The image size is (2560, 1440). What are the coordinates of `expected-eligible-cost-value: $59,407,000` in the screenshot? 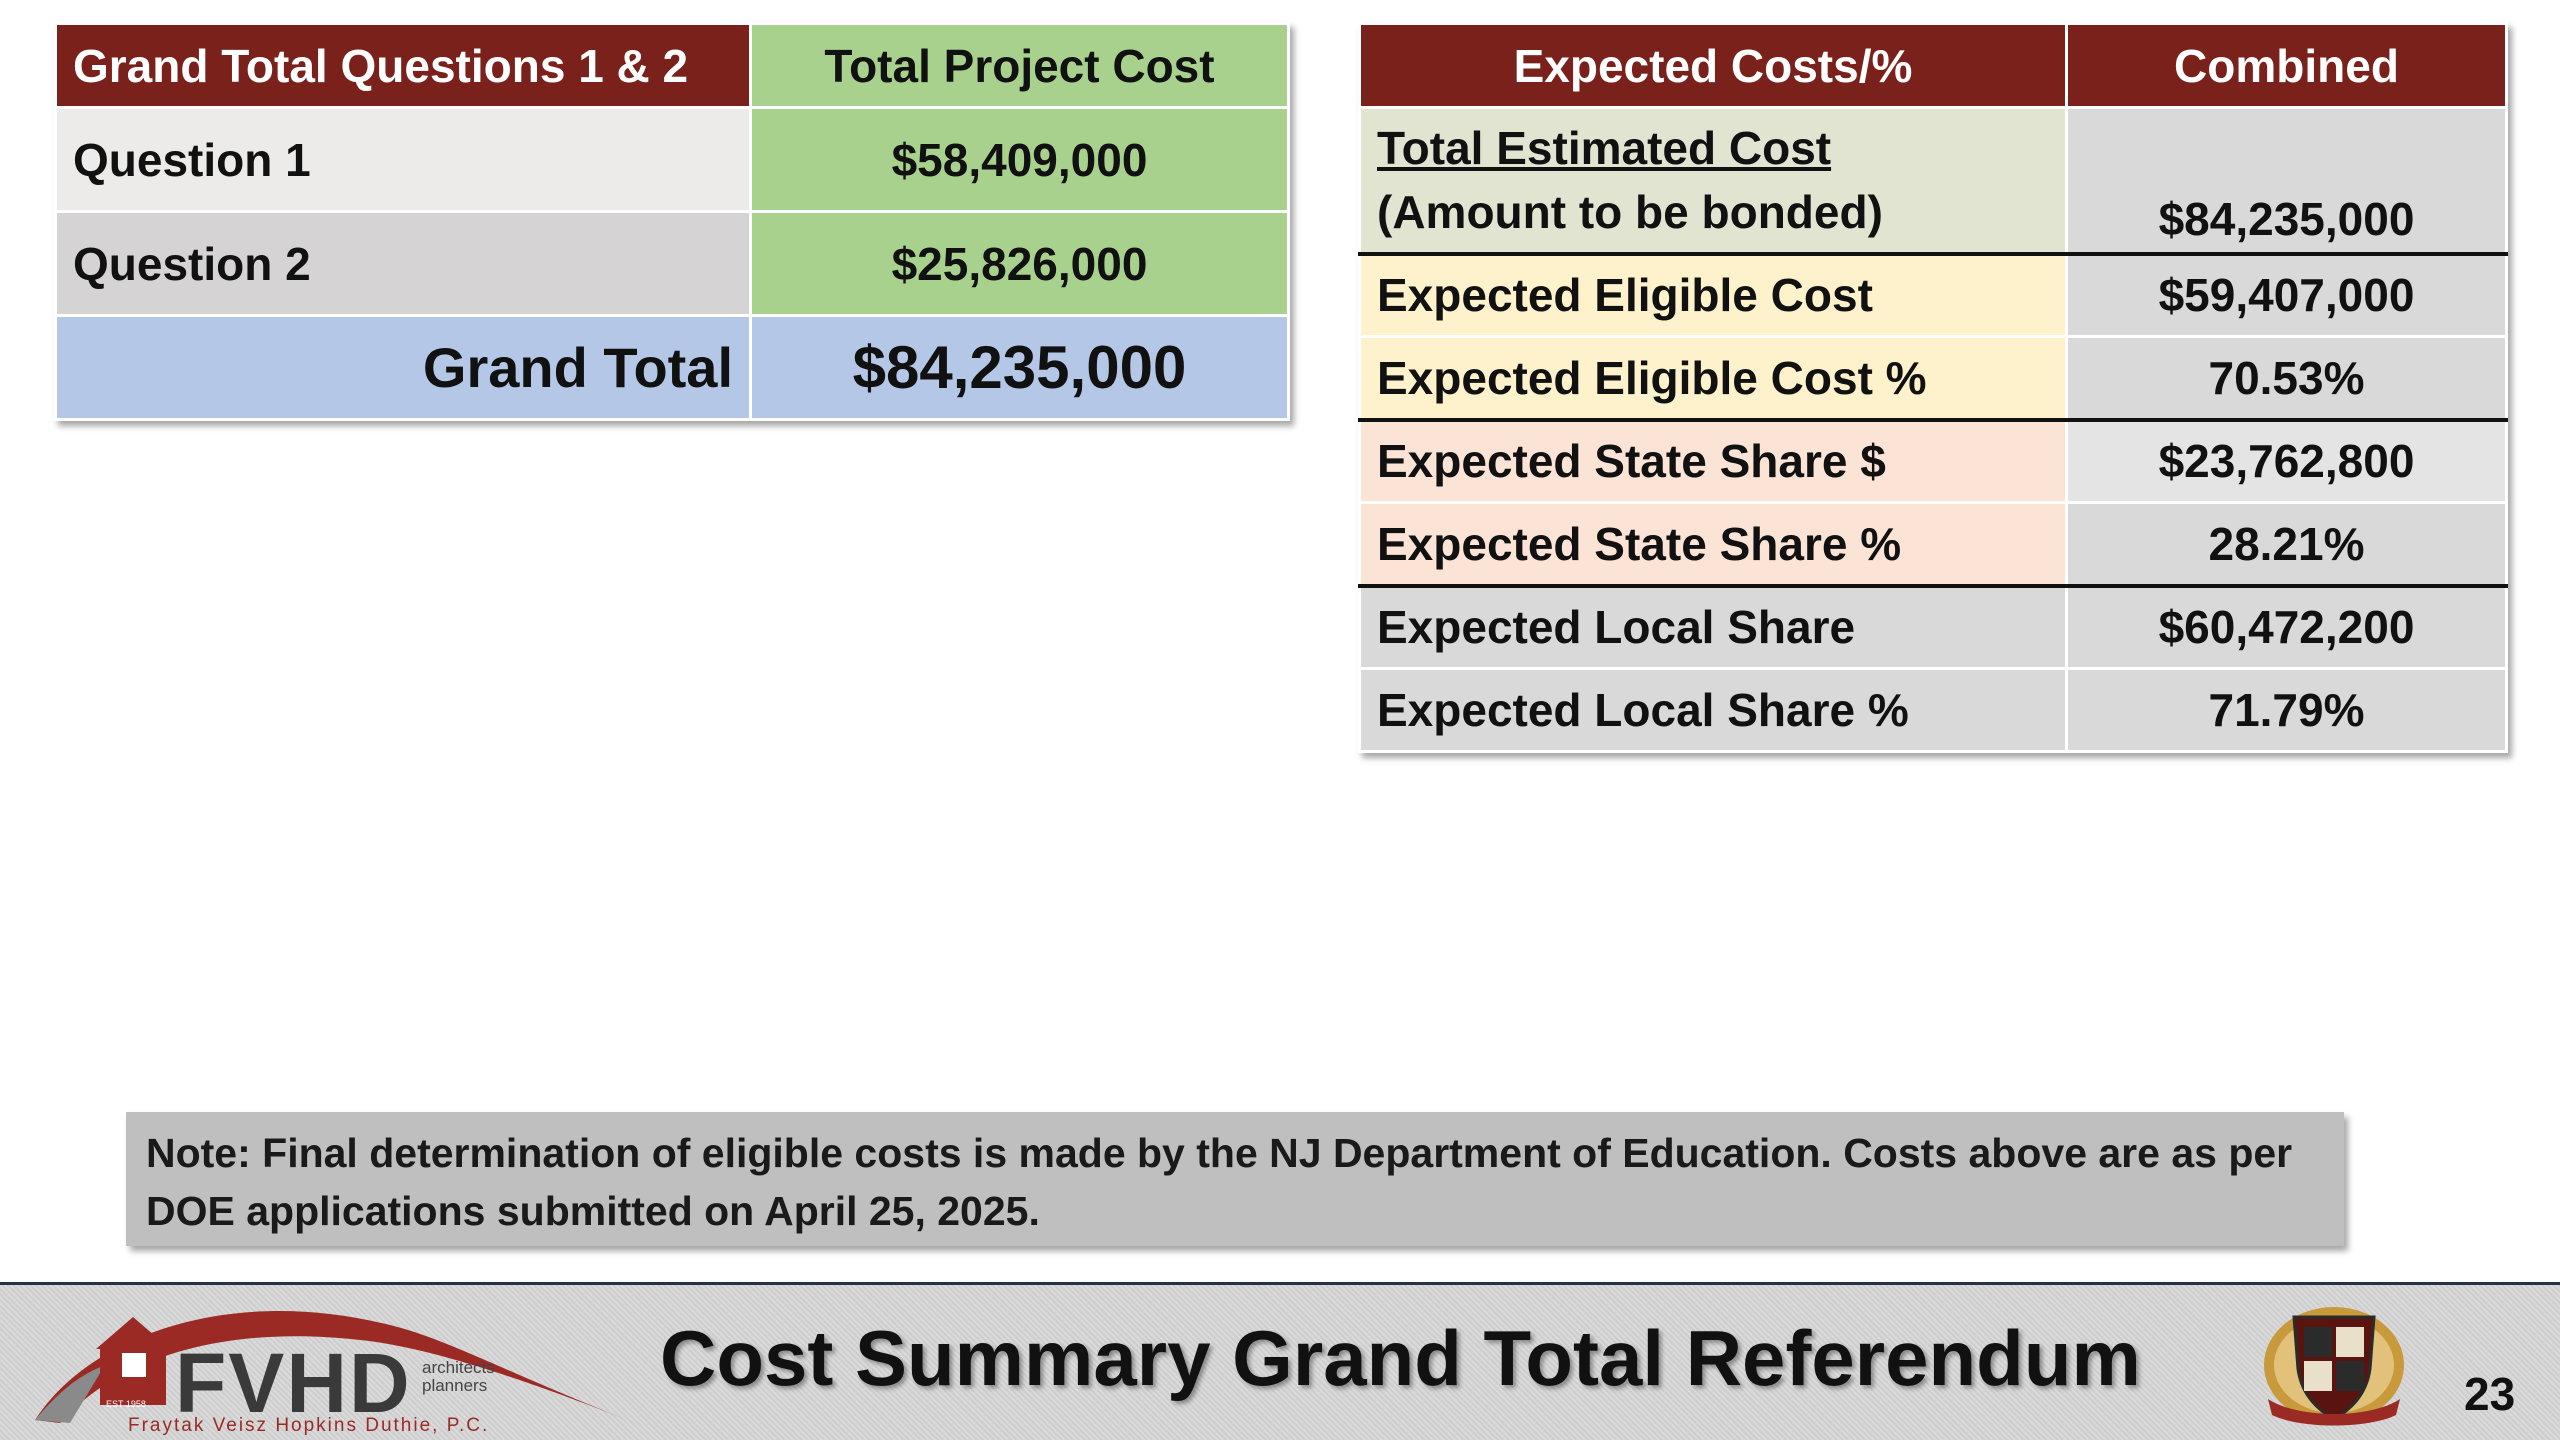 It's located at (2286, 294).